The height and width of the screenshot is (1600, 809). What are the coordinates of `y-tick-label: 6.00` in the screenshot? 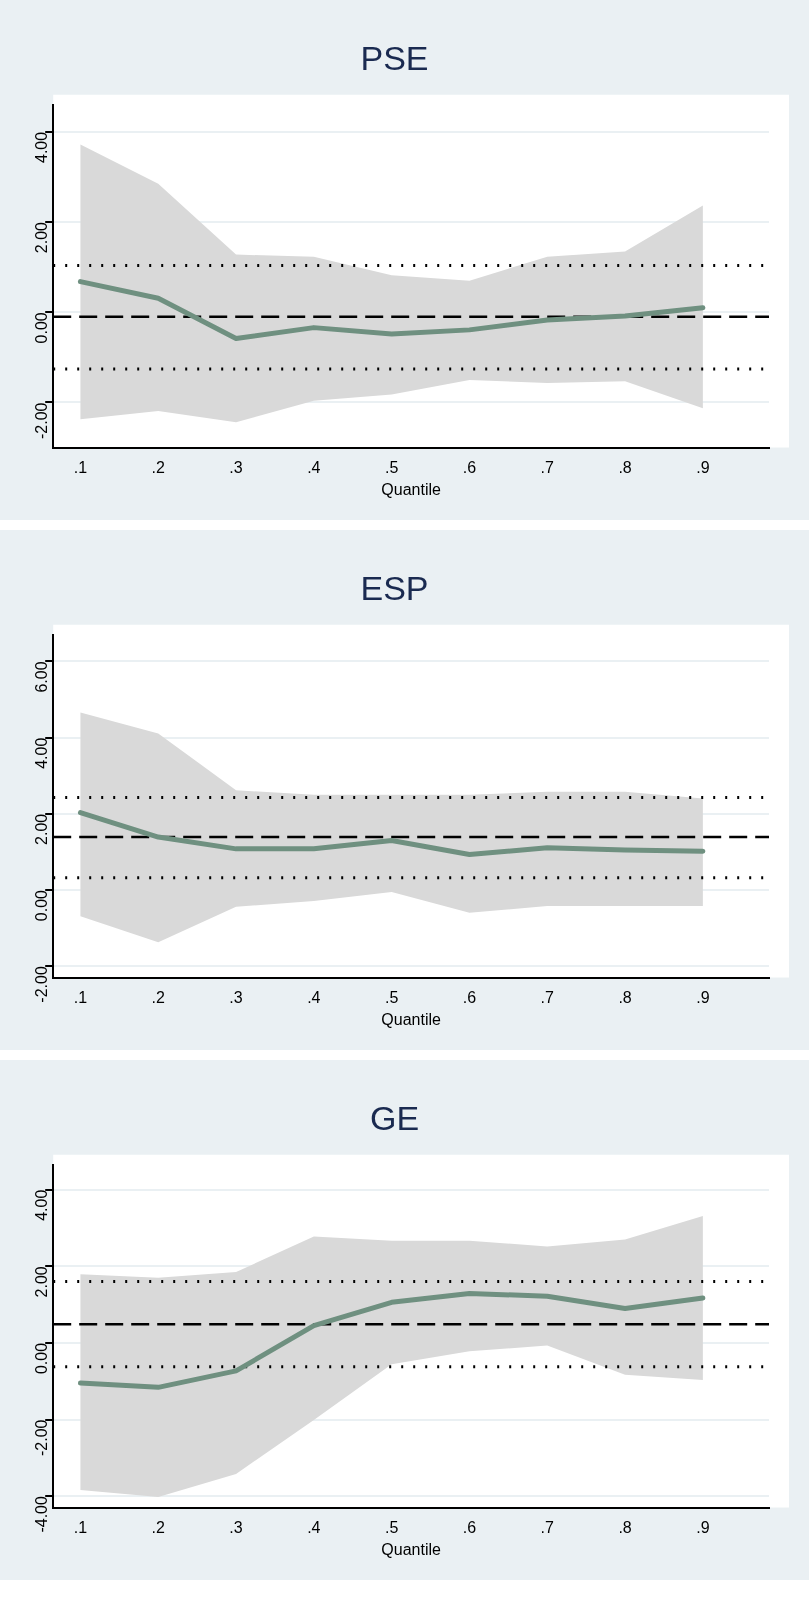 It's located at (41, 677).